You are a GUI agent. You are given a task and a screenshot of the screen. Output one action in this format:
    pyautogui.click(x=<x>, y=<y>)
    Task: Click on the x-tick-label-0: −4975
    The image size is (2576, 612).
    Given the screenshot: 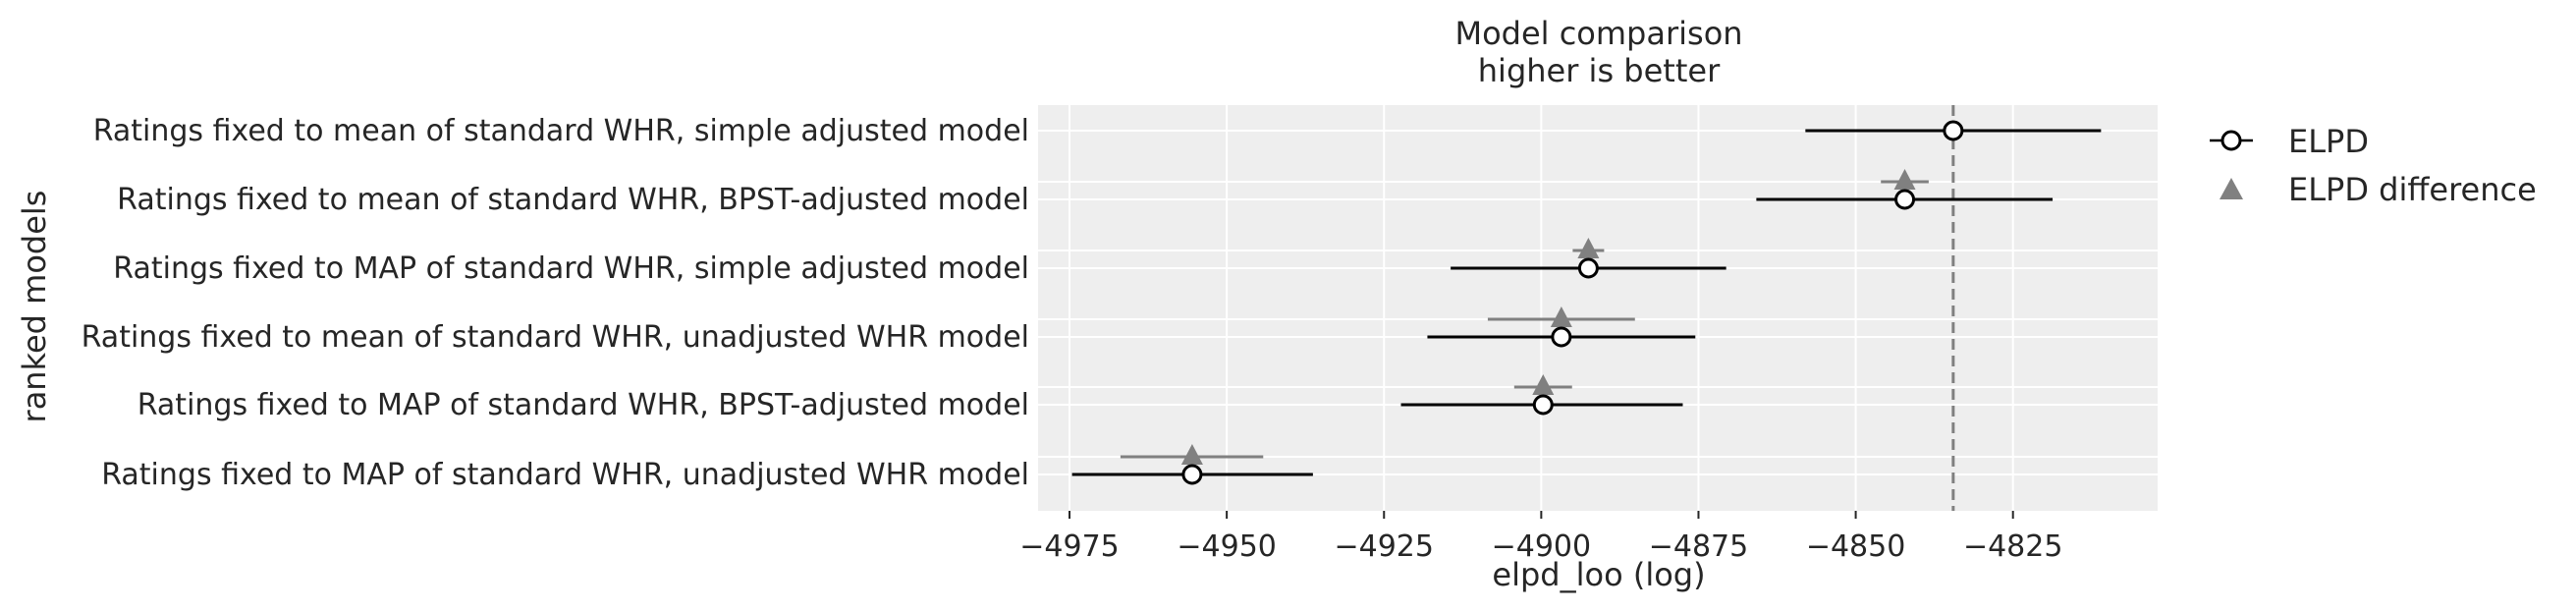 What is the action you would take?
    pyautogui.click(x=1069, y=546)
    